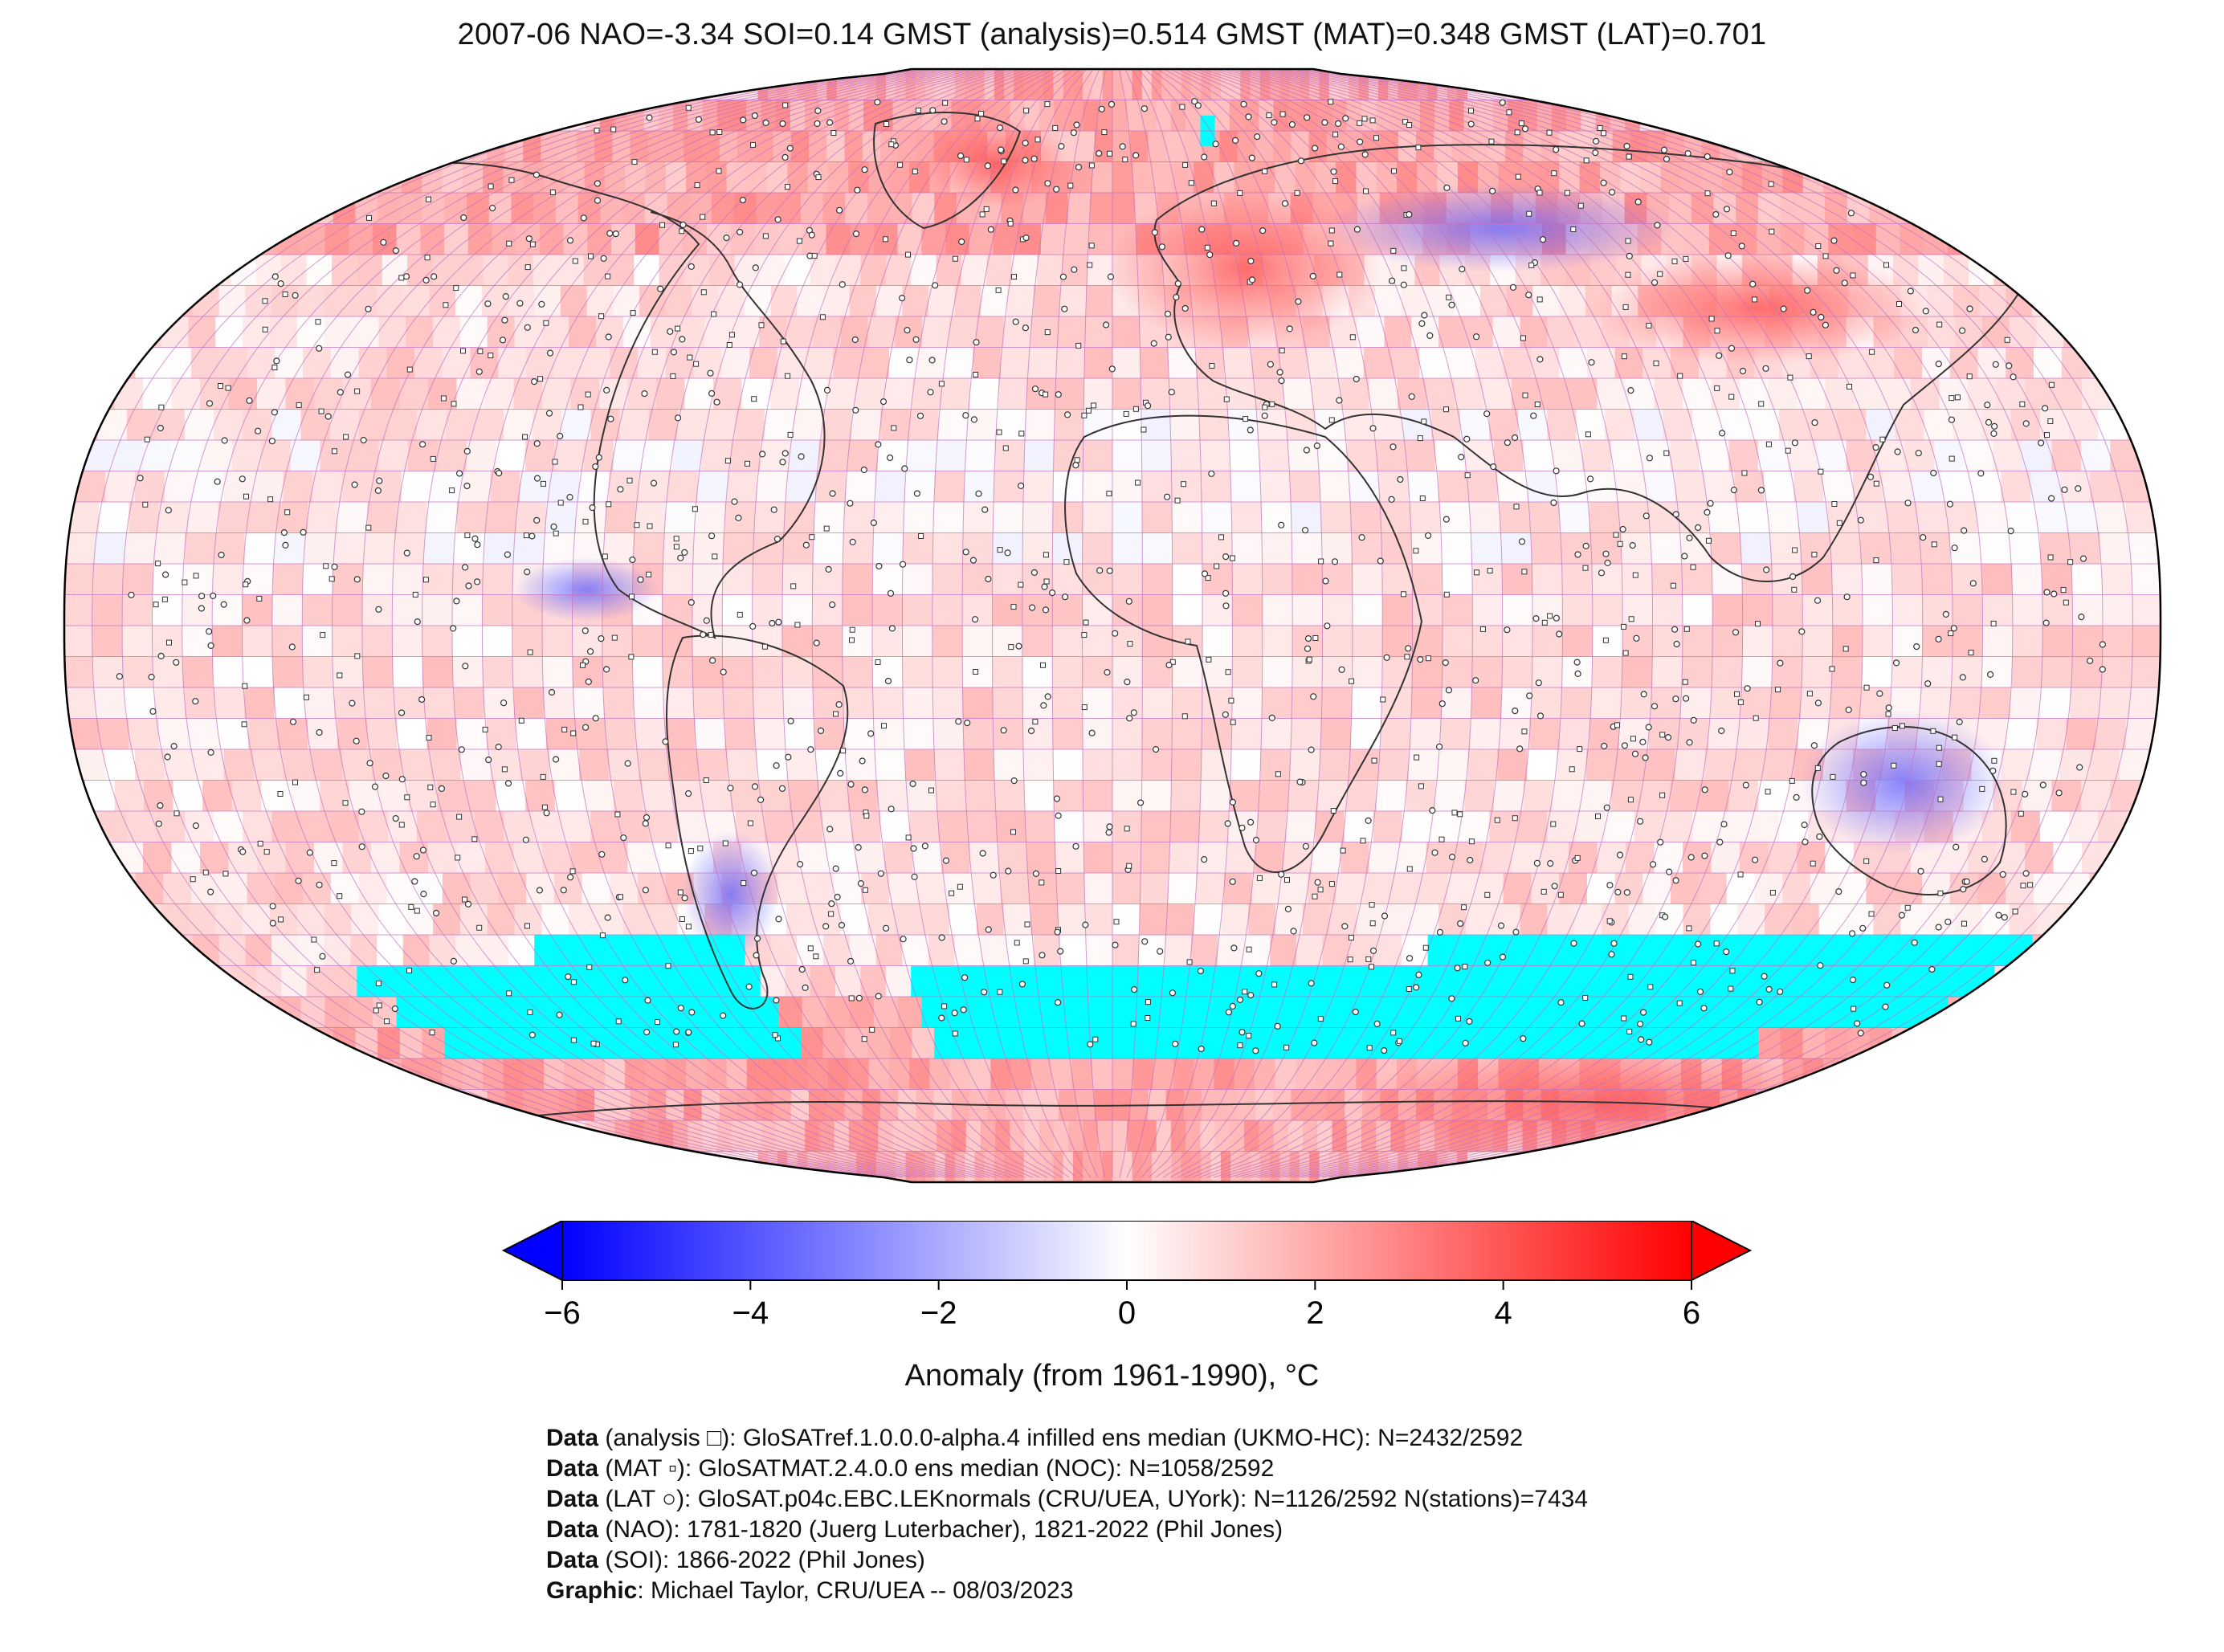  Describe the element at coordinates (1075, 623) in the screenshot. I see `graticule-meridian` at that location.